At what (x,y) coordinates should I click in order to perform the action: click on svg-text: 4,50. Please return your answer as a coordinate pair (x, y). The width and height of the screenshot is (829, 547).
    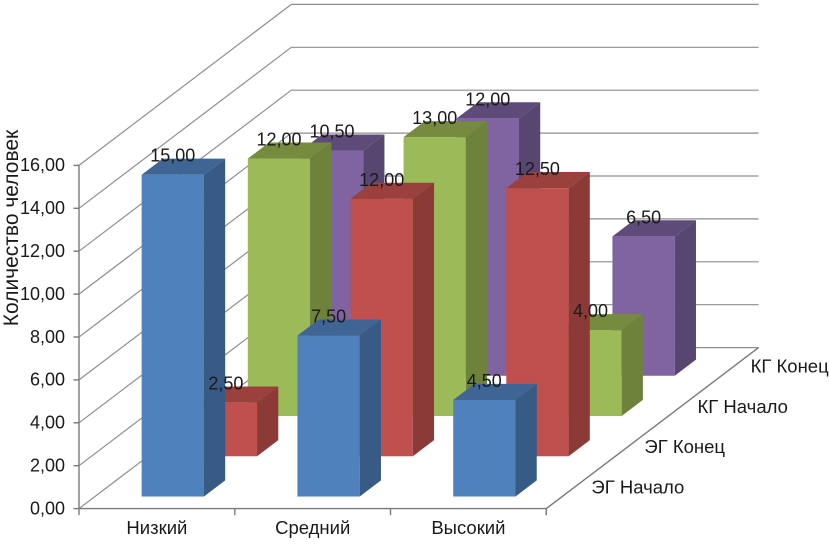
    Looking at the image, I should click on (484, 381).